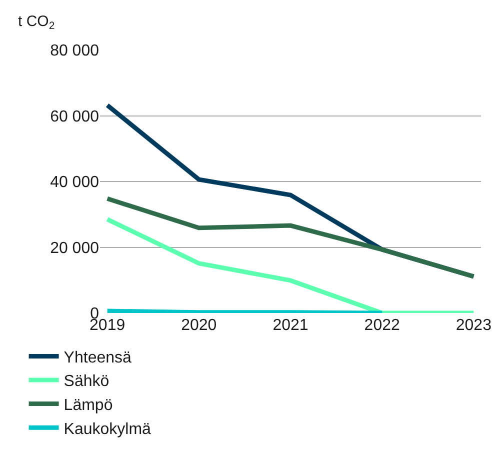 The image size is (503, 457). I want to click on x-tick-label: 2021, so click(290, 325).